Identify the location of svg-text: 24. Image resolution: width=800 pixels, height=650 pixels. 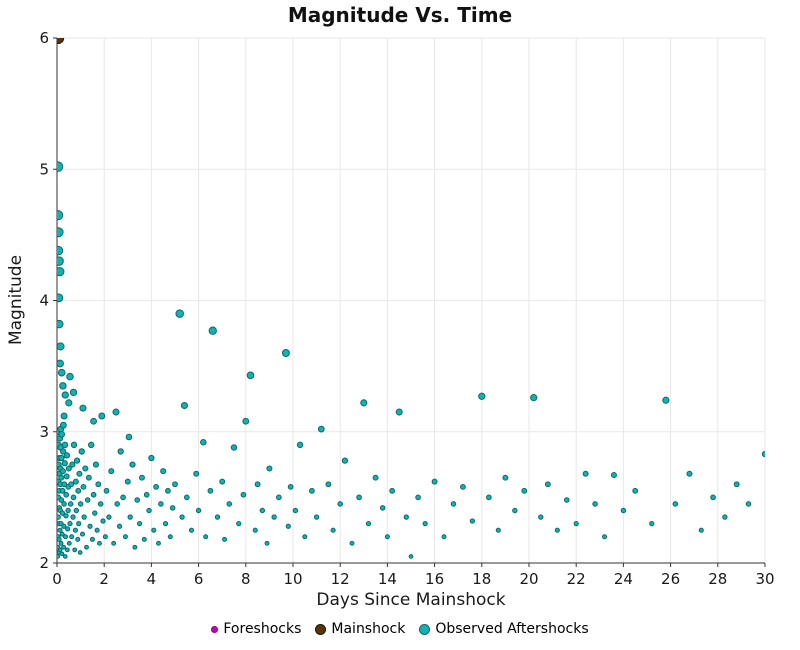
(623, 579).